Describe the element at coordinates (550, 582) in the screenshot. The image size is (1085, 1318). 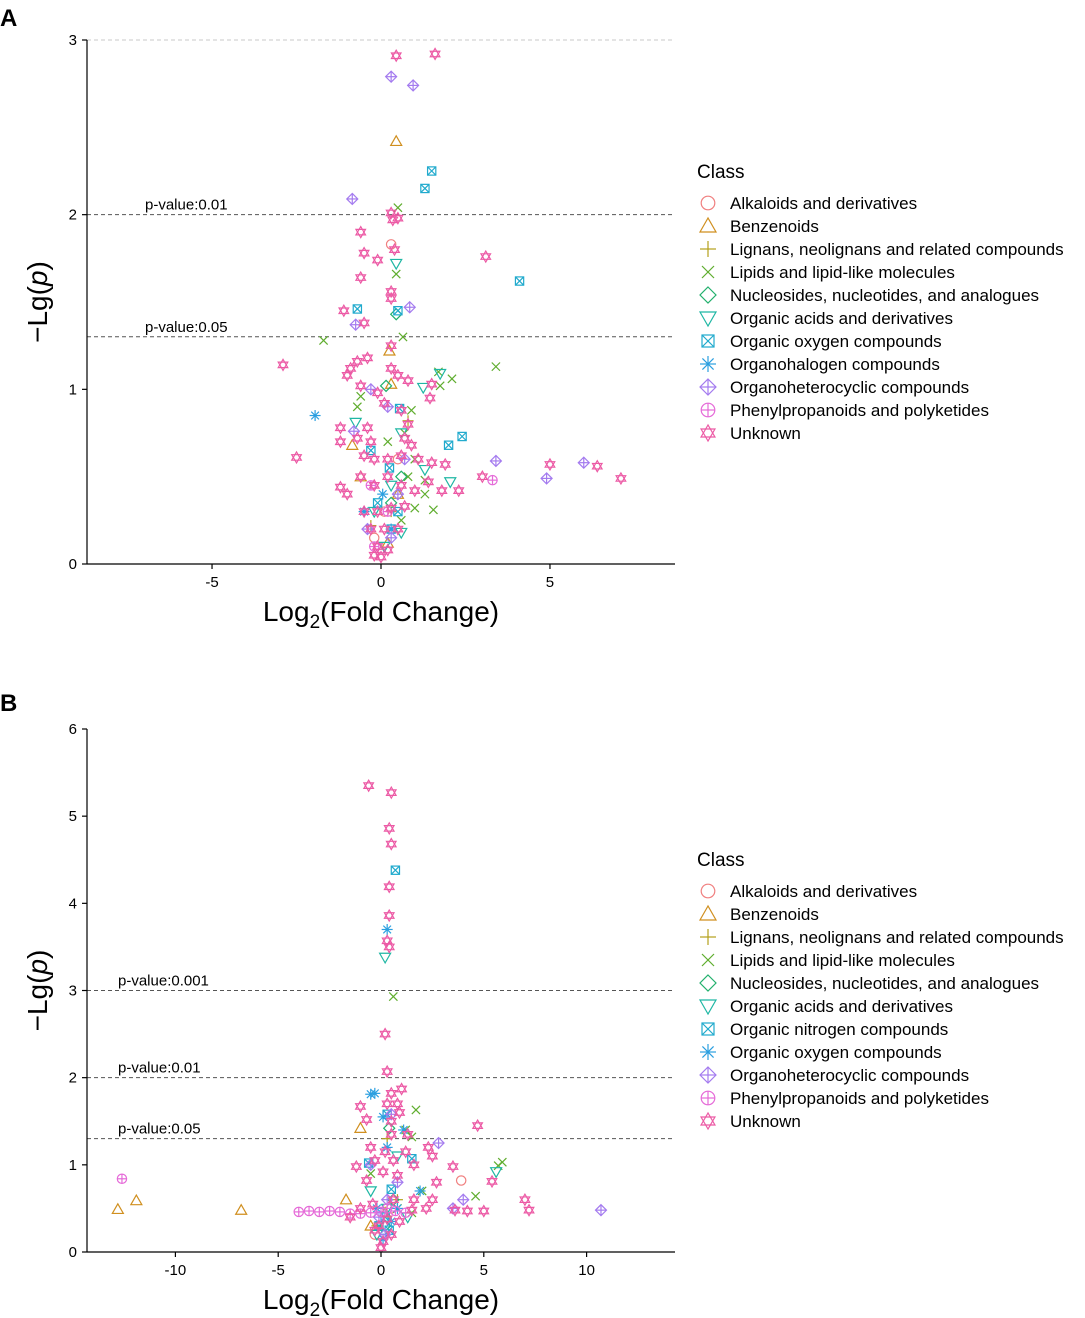
I see `x-tick-label: 5` at that location.